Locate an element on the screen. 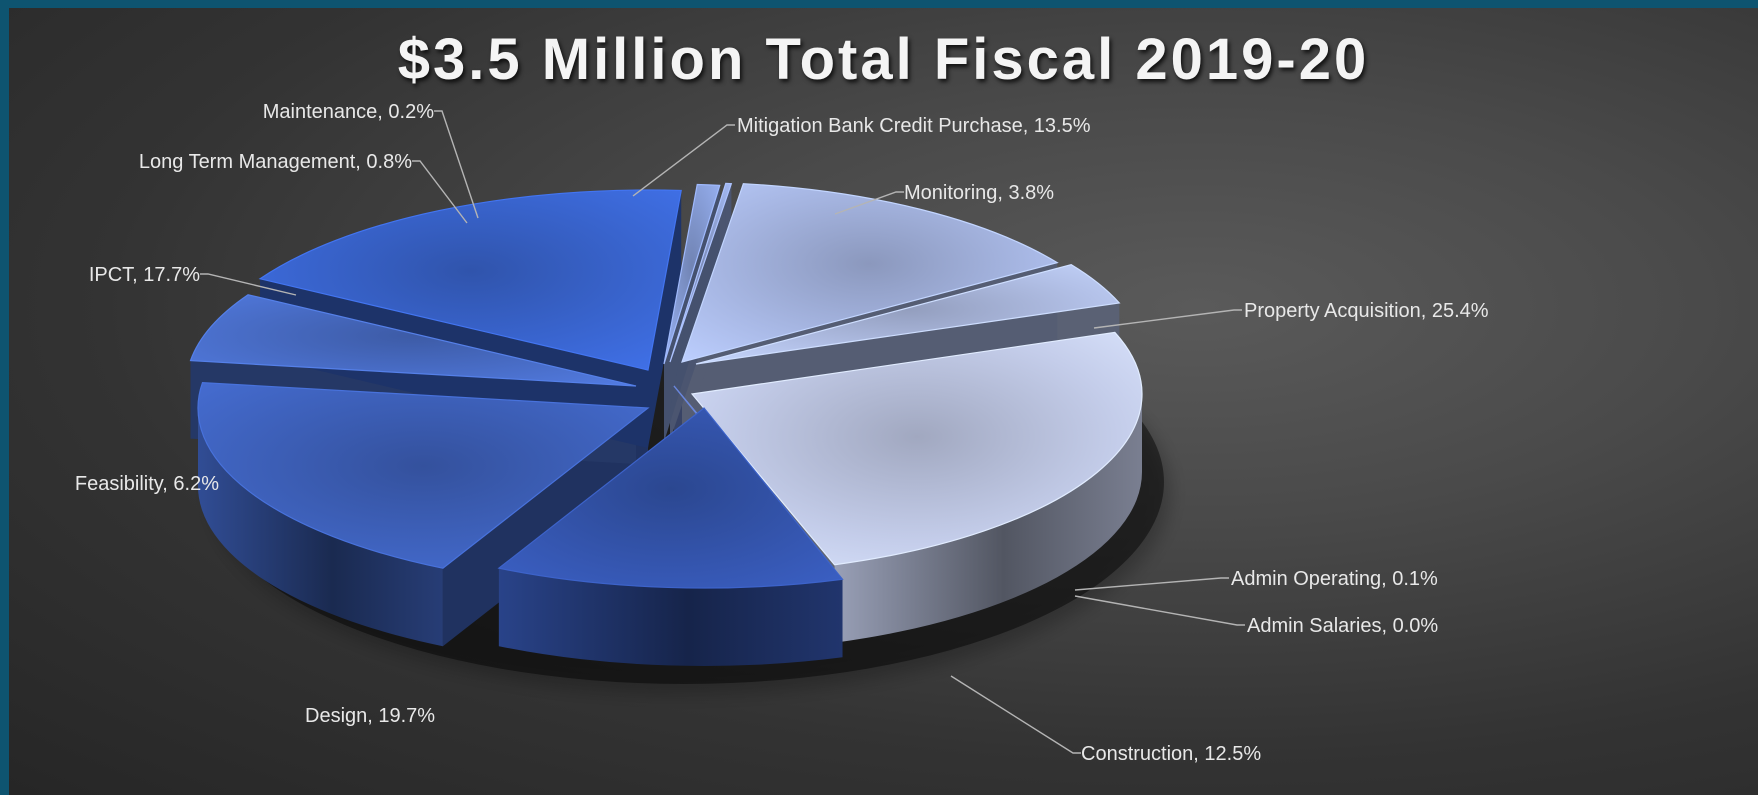 This screenshot has height=795, width=1758. pie-slice-design is located at coordinates (423, 475).